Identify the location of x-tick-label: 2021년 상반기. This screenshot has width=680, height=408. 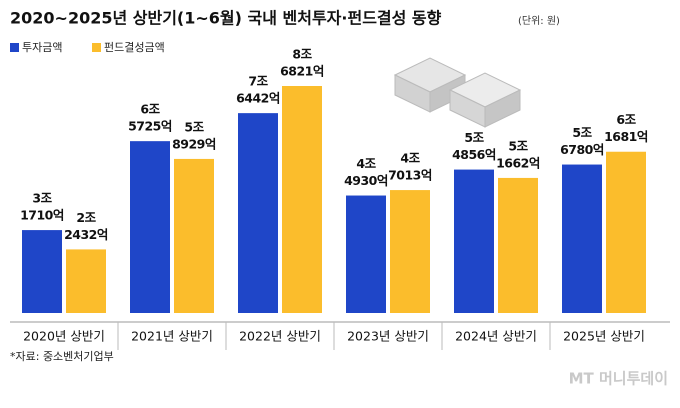
(172, 336).